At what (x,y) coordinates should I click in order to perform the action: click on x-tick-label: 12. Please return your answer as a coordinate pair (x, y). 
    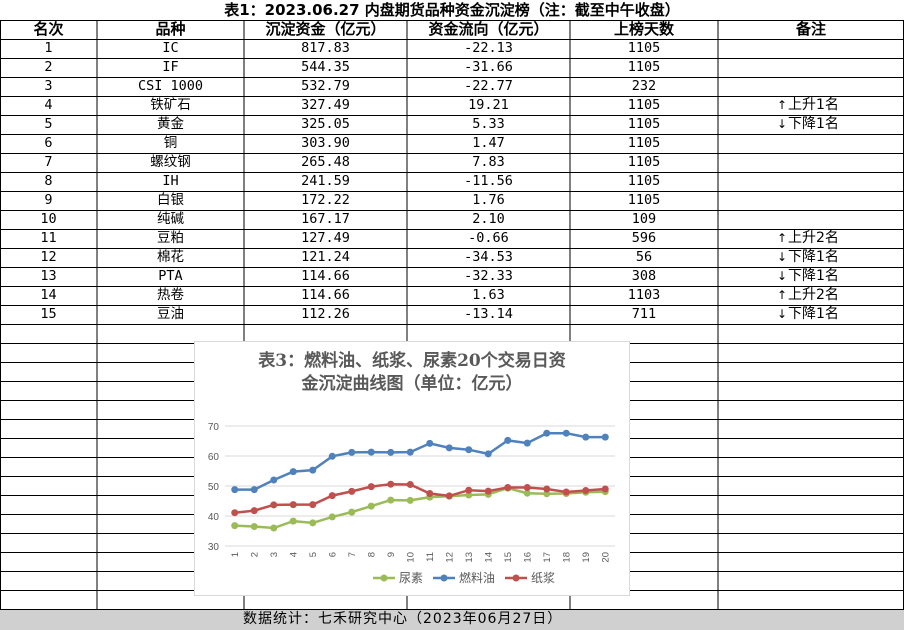
    Looking at the image, I should click on (449, 557).